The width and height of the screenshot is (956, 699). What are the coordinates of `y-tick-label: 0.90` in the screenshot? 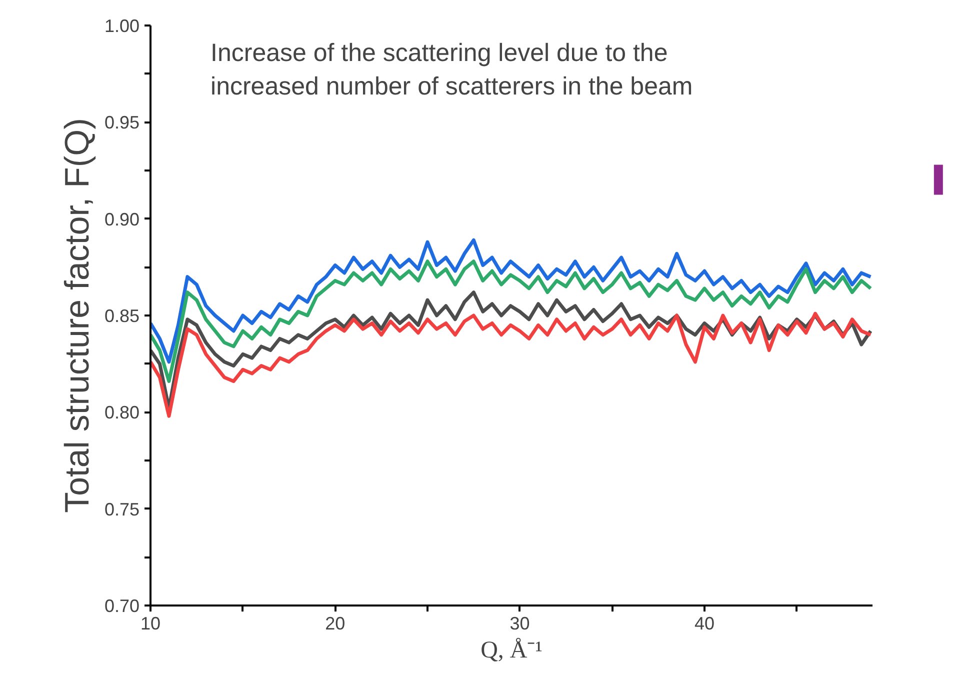 It's located at (122, 219).